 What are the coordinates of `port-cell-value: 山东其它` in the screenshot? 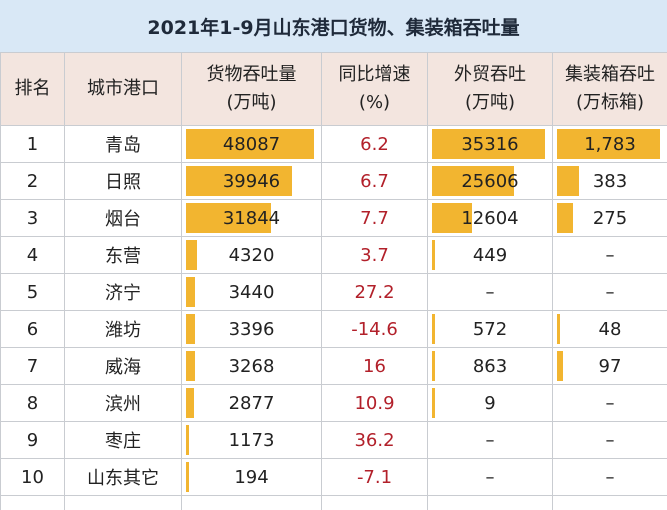 It's located at (123, 478).